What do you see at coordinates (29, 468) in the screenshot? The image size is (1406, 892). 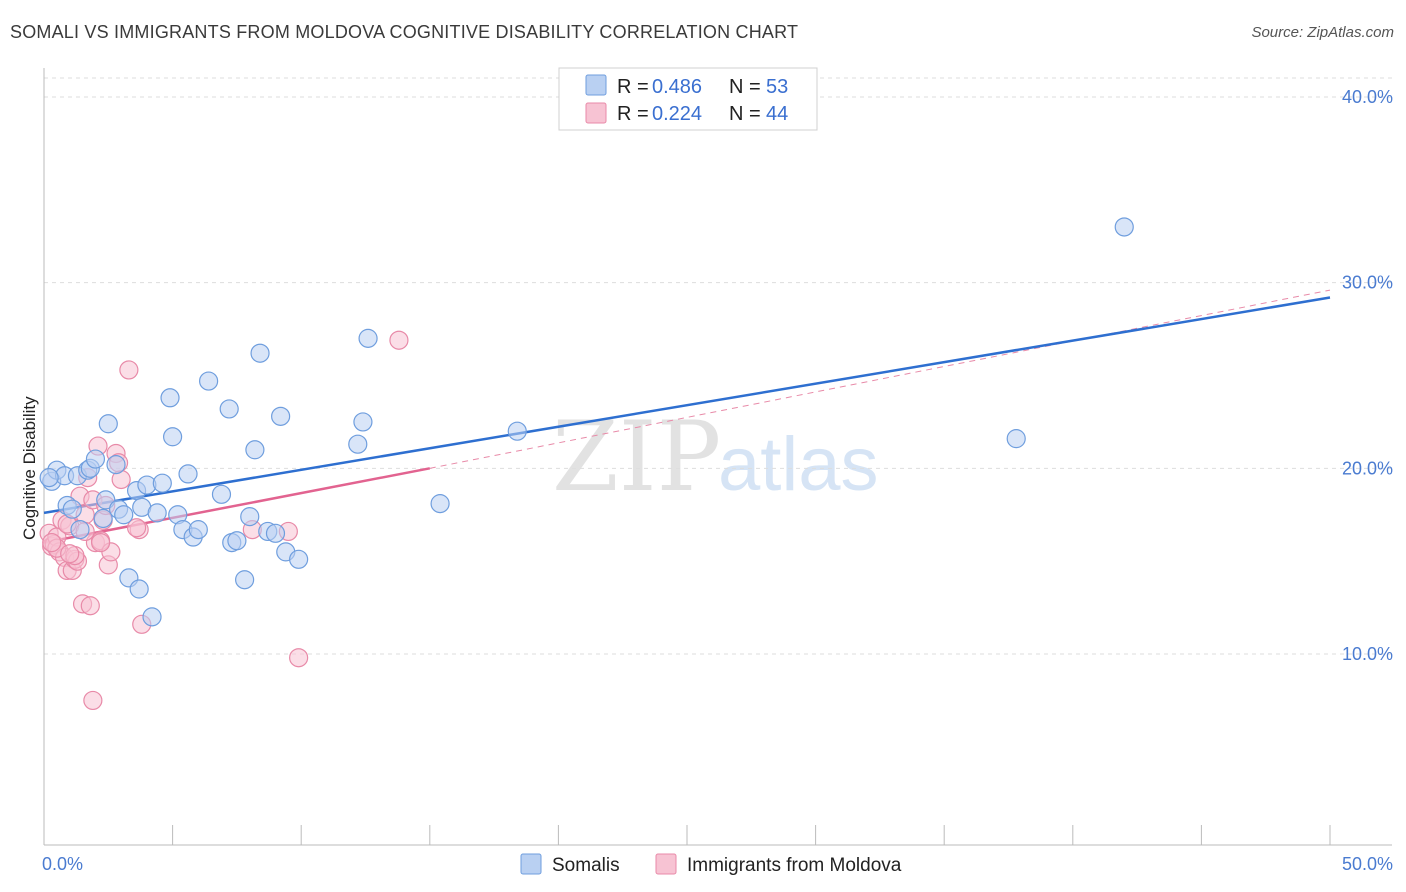 I see `y-axis-label: Cognitive Disability` at bounding box center [29, 468].